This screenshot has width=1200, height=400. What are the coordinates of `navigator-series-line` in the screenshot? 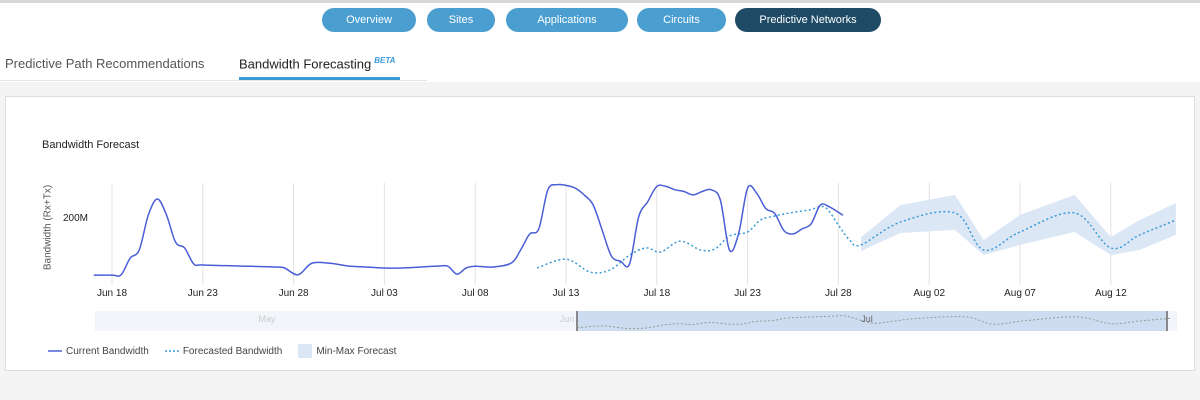 It's located at (874, 322).